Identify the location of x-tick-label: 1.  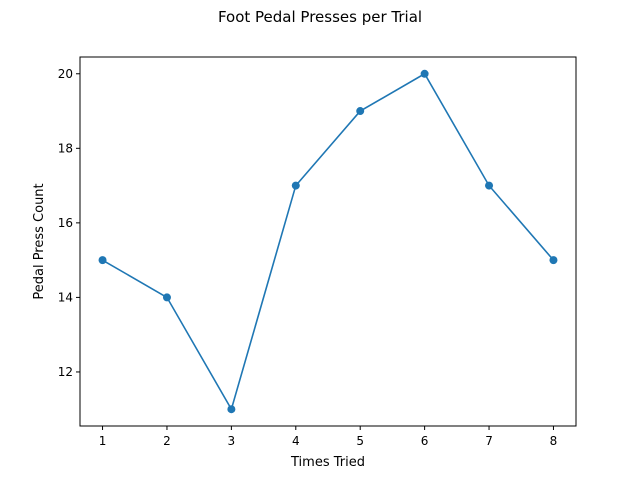
(103, 441).